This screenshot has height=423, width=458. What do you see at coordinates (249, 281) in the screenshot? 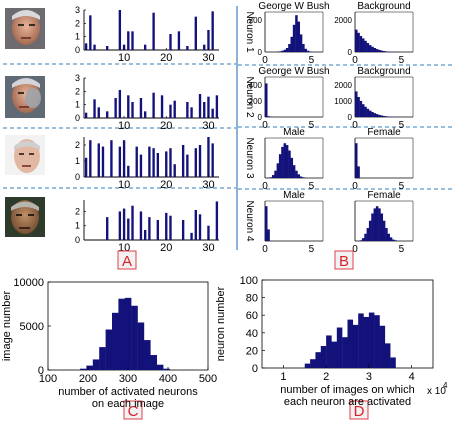
I see `y-tick-label: 100` at bounding box center [249, 281].